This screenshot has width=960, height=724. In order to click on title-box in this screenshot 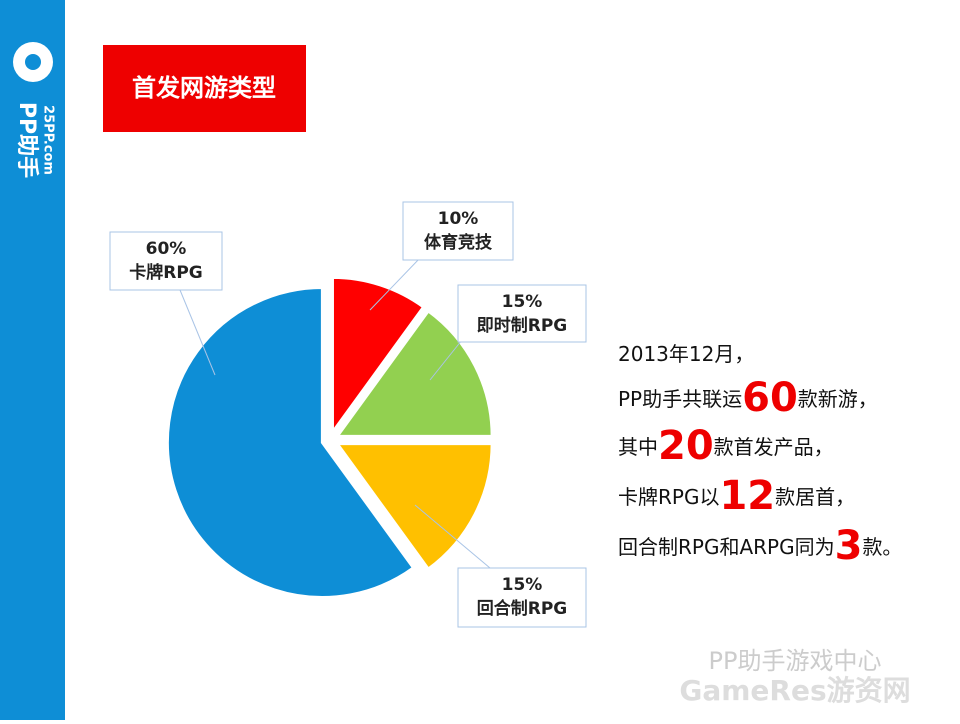, I will do `click(204, 88)`.